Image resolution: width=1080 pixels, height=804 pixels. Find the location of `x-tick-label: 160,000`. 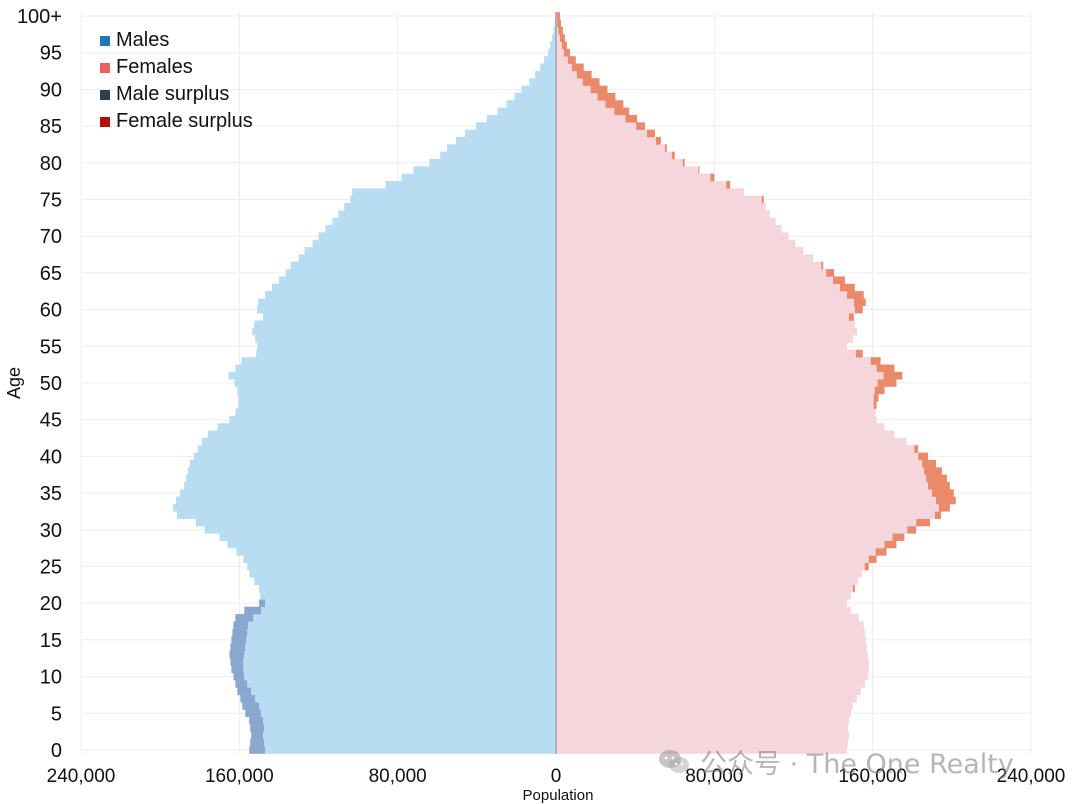

x-tick-label: 160,000 is located at coordinates (872, 776).